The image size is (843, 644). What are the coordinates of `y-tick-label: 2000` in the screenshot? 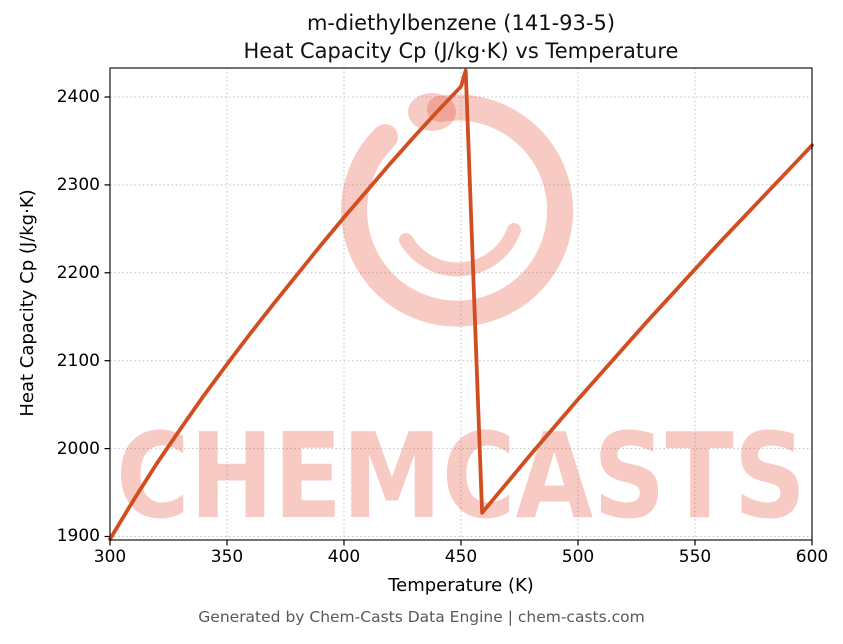 It's located at (78, 448).